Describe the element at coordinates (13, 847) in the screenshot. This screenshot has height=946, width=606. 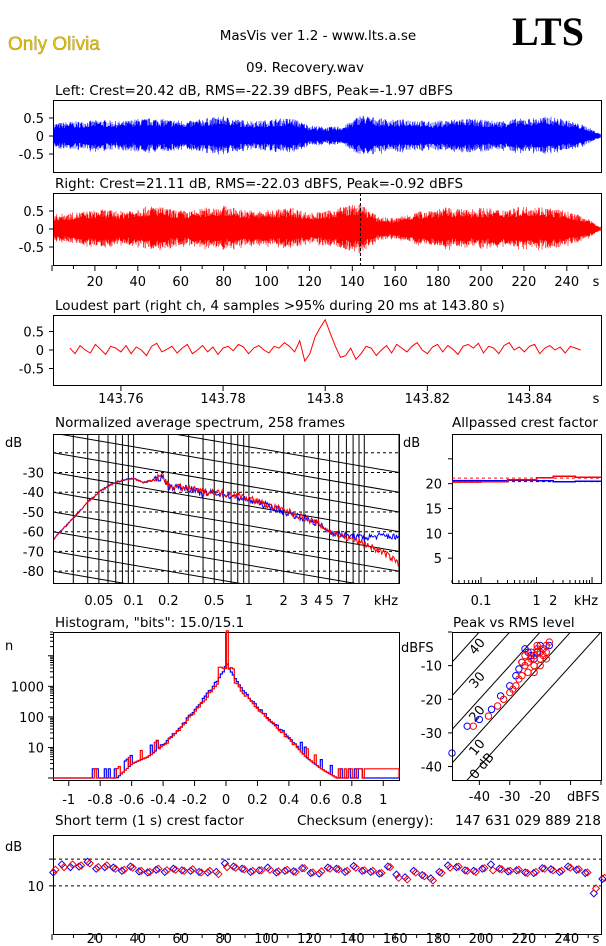
I see `short-crest-ylabel: dB` at that location.